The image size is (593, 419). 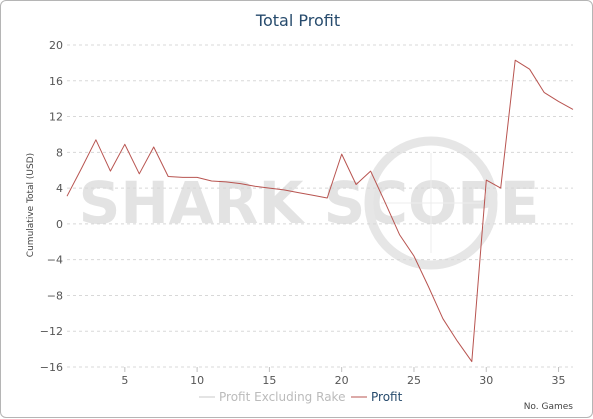 What do you see at coordinates (51, 331) in the screenshot?
I see `y-tick-label: −12` at bounding box center [51, 331].